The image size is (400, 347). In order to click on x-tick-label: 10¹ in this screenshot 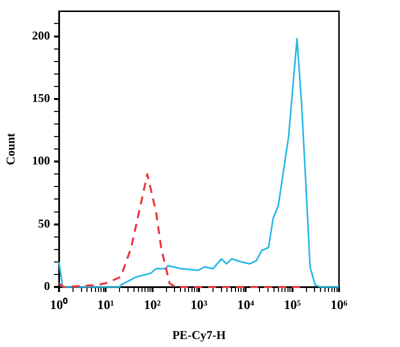, I will do `click(105, 304)`.